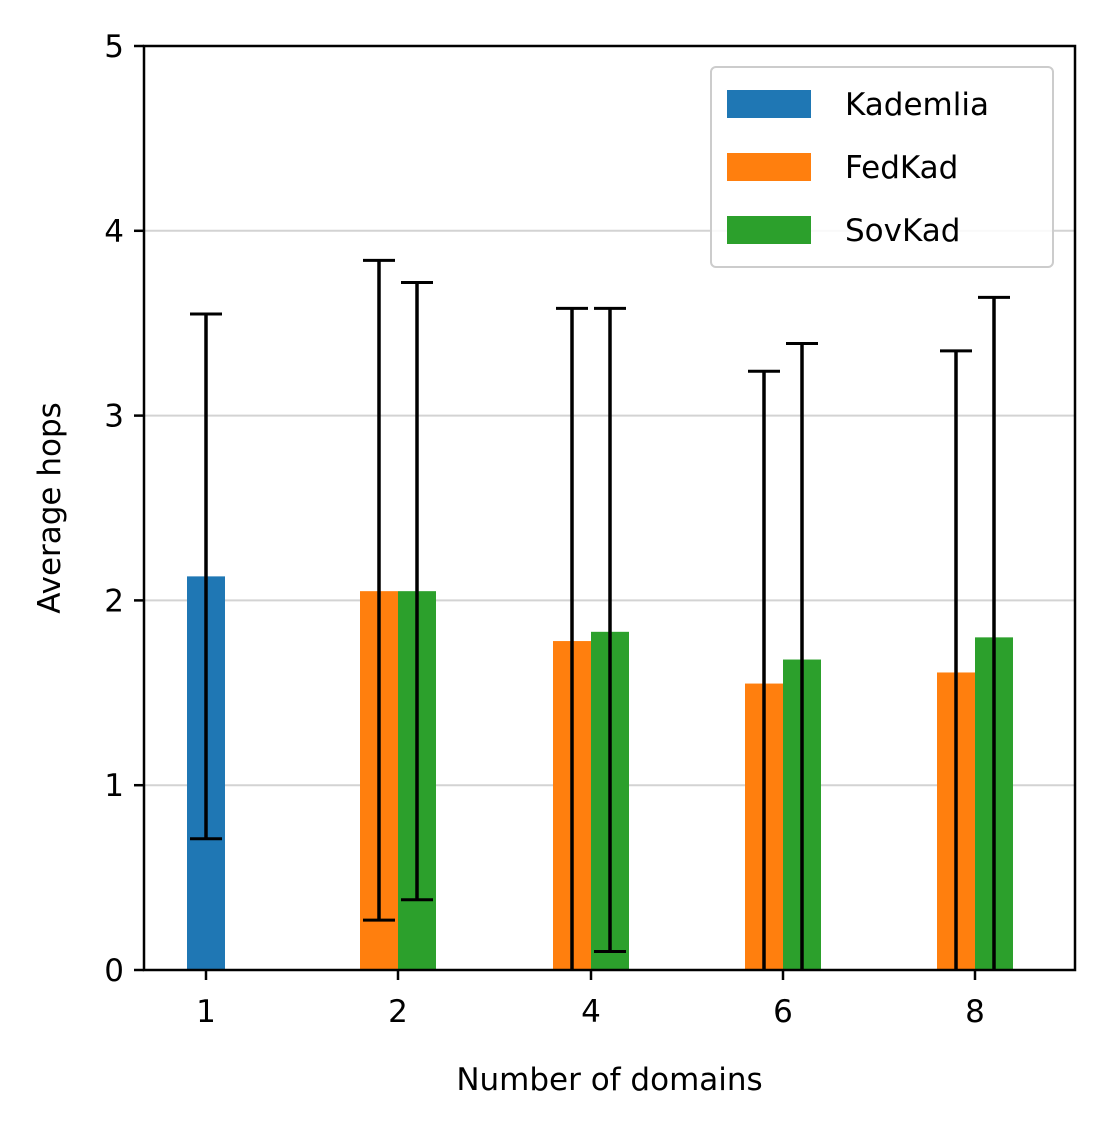 This screenshot has width=1104, height=1130. What do you see at coordinates (114, 971) in the screenshot?
I see `y-tick-label: 0` at bounding box center [114, 971].